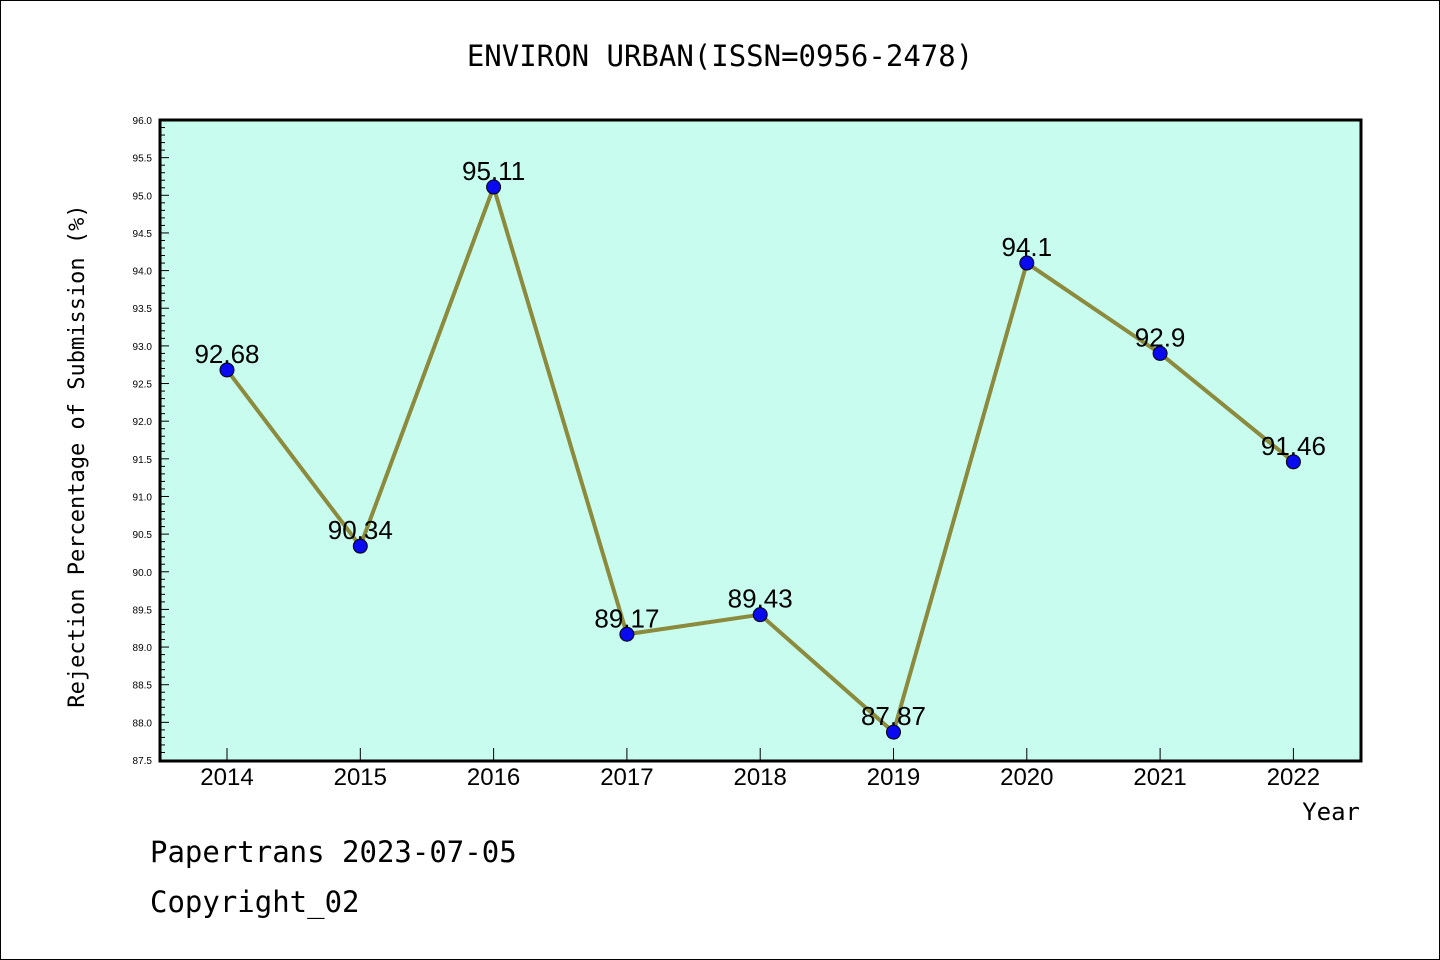 The image size is (1440, 960). I want to click on data-label: 89.43, so click(760, 599).